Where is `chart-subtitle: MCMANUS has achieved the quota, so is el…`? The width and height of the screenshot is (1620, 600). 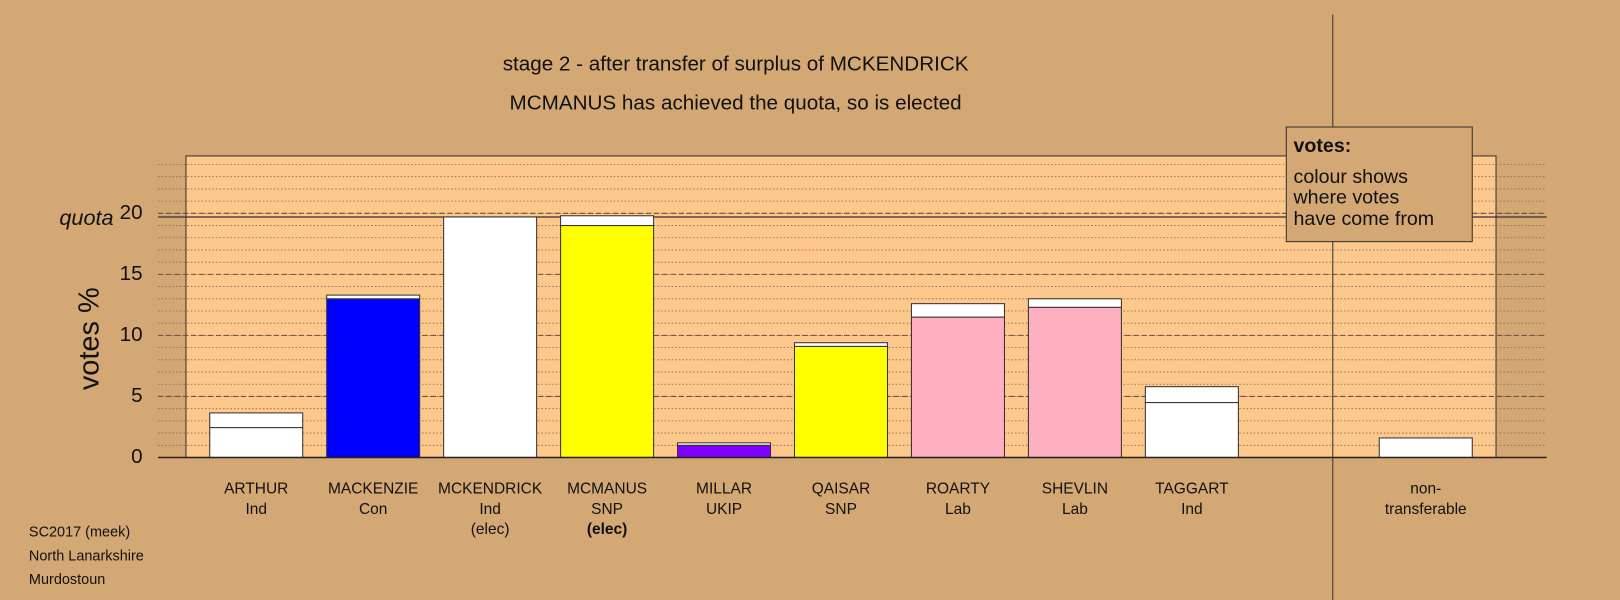
chart-subtitle: MCMANUS has achieved the quota, so is el… is located at coordinates (736, 103).